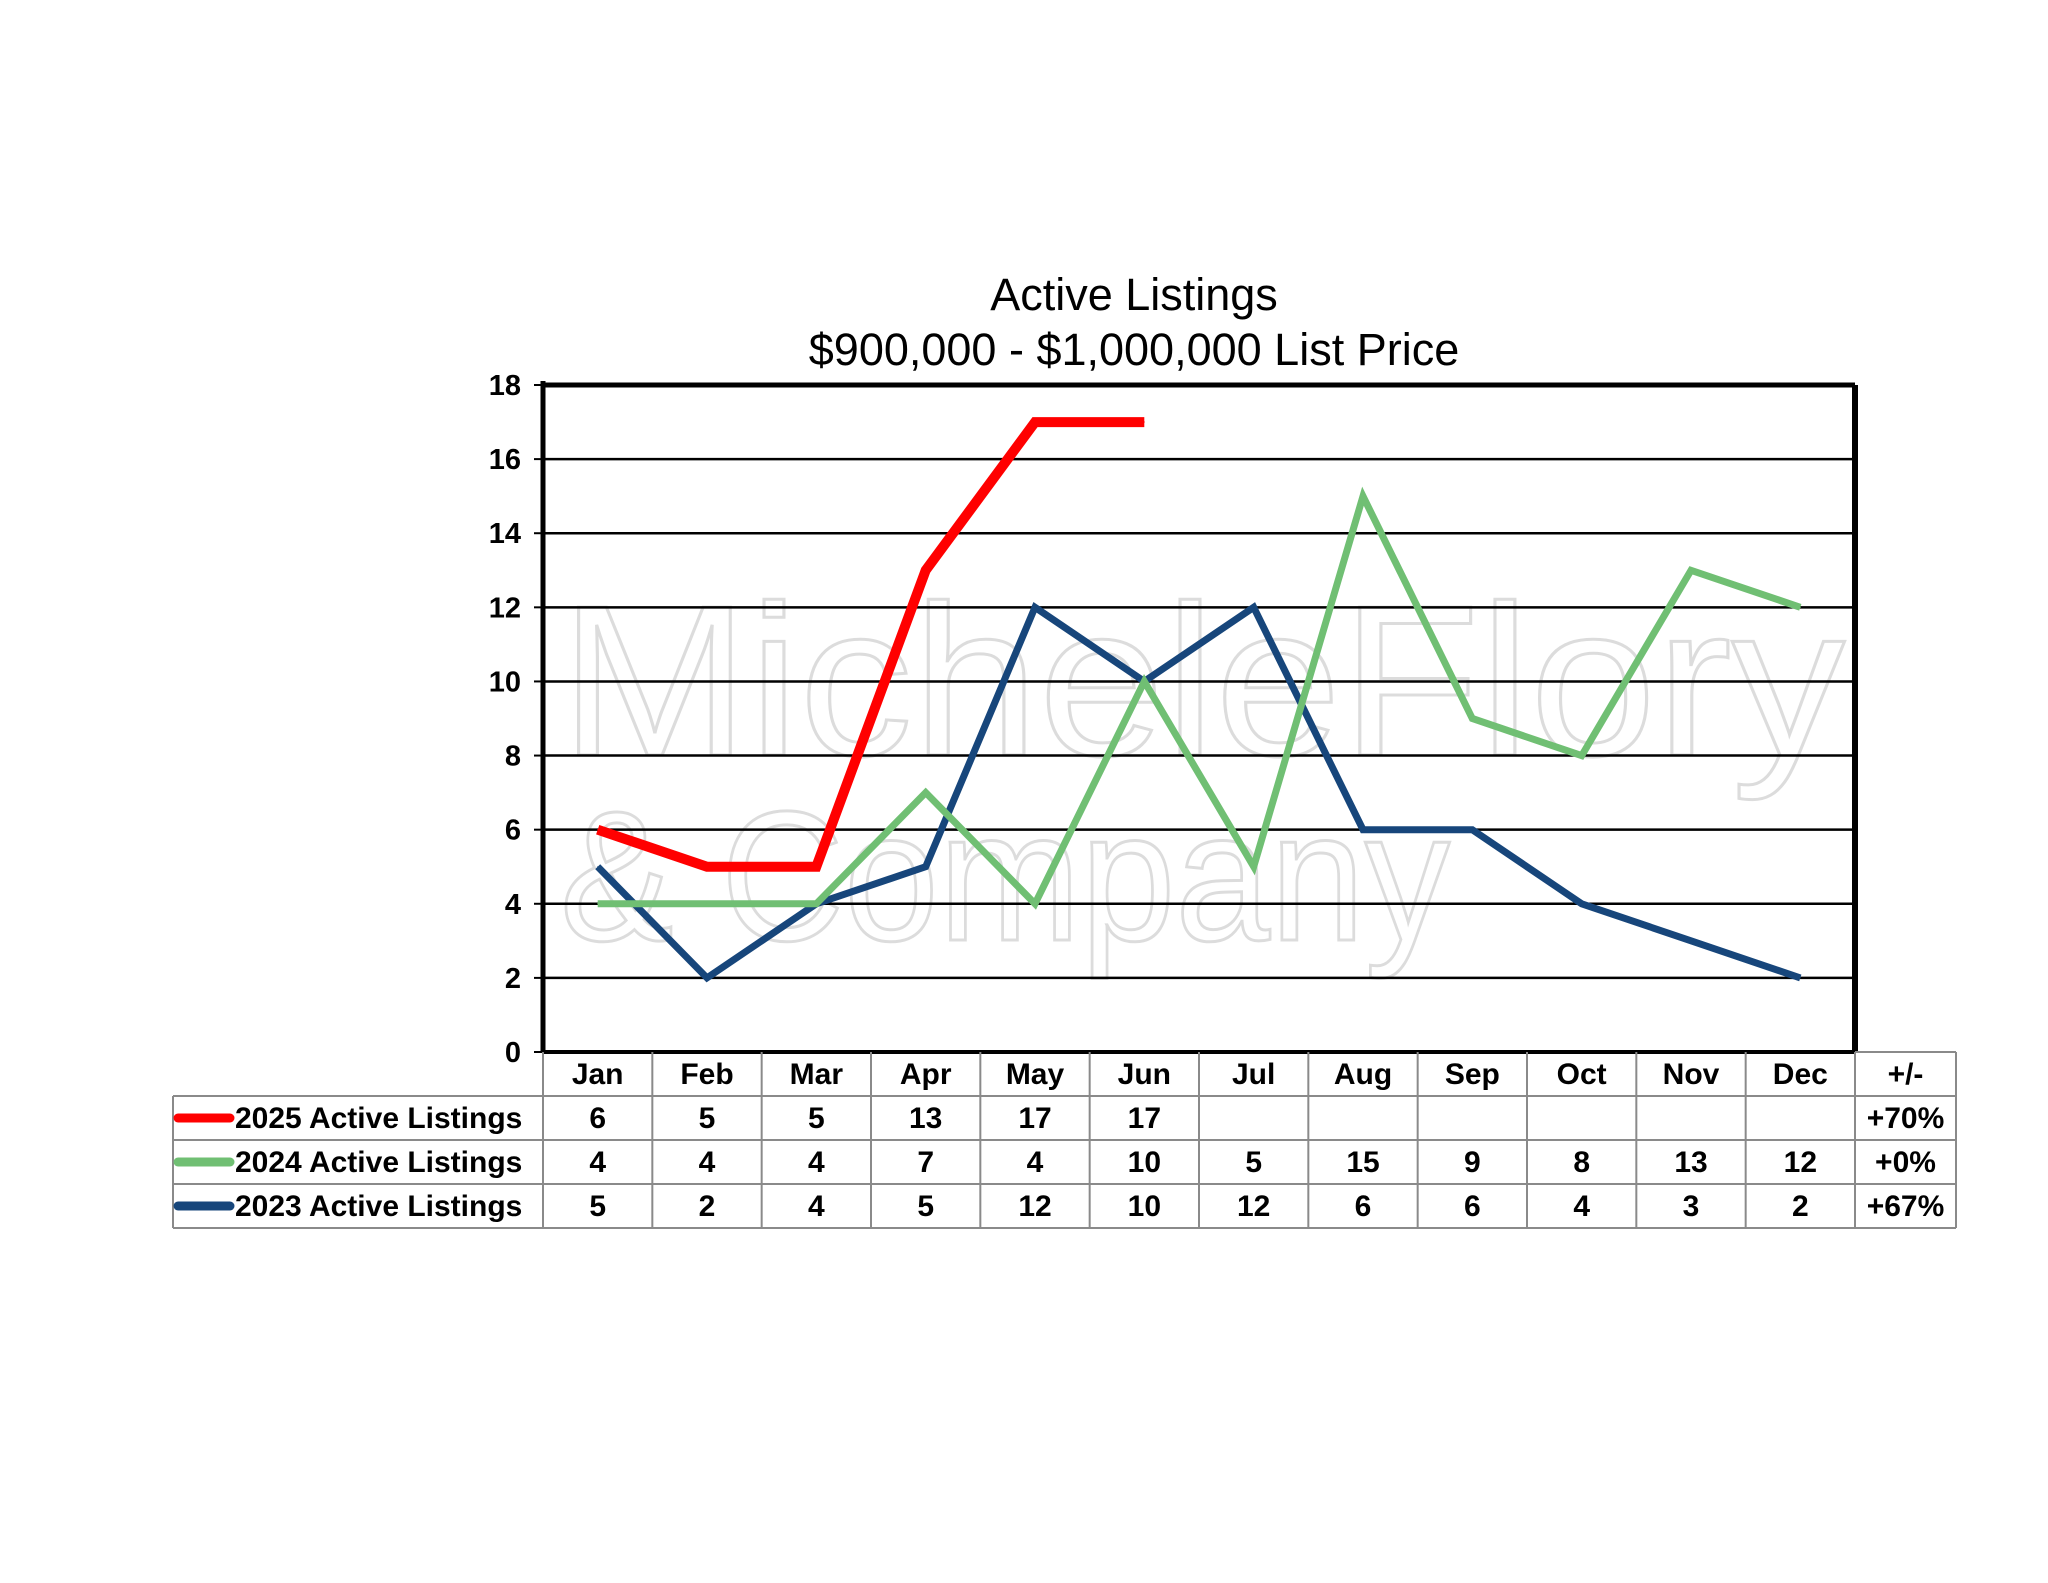  Describe the element at coordinates (816, 1206) in the screenshot. I see `table-cell-s2-mar: 4` at that location.